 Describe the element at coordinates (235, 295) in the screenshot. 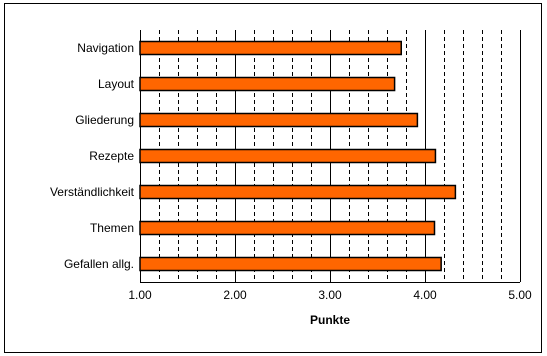

I see `x-tick-label: 2.00` at that location.